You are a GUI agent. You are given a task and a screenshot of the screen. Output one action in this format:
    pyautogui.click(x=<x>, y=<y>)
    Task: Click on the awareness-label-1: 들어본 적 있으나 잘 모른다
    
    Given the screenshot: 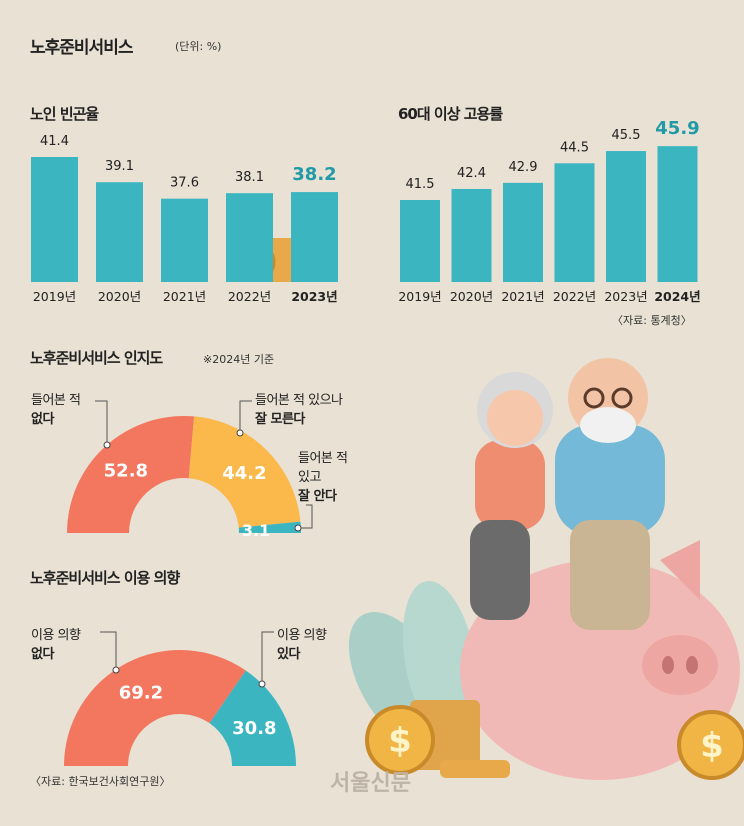 What is the action you would take?
    pyautogui.click(x=299, y=410)
    